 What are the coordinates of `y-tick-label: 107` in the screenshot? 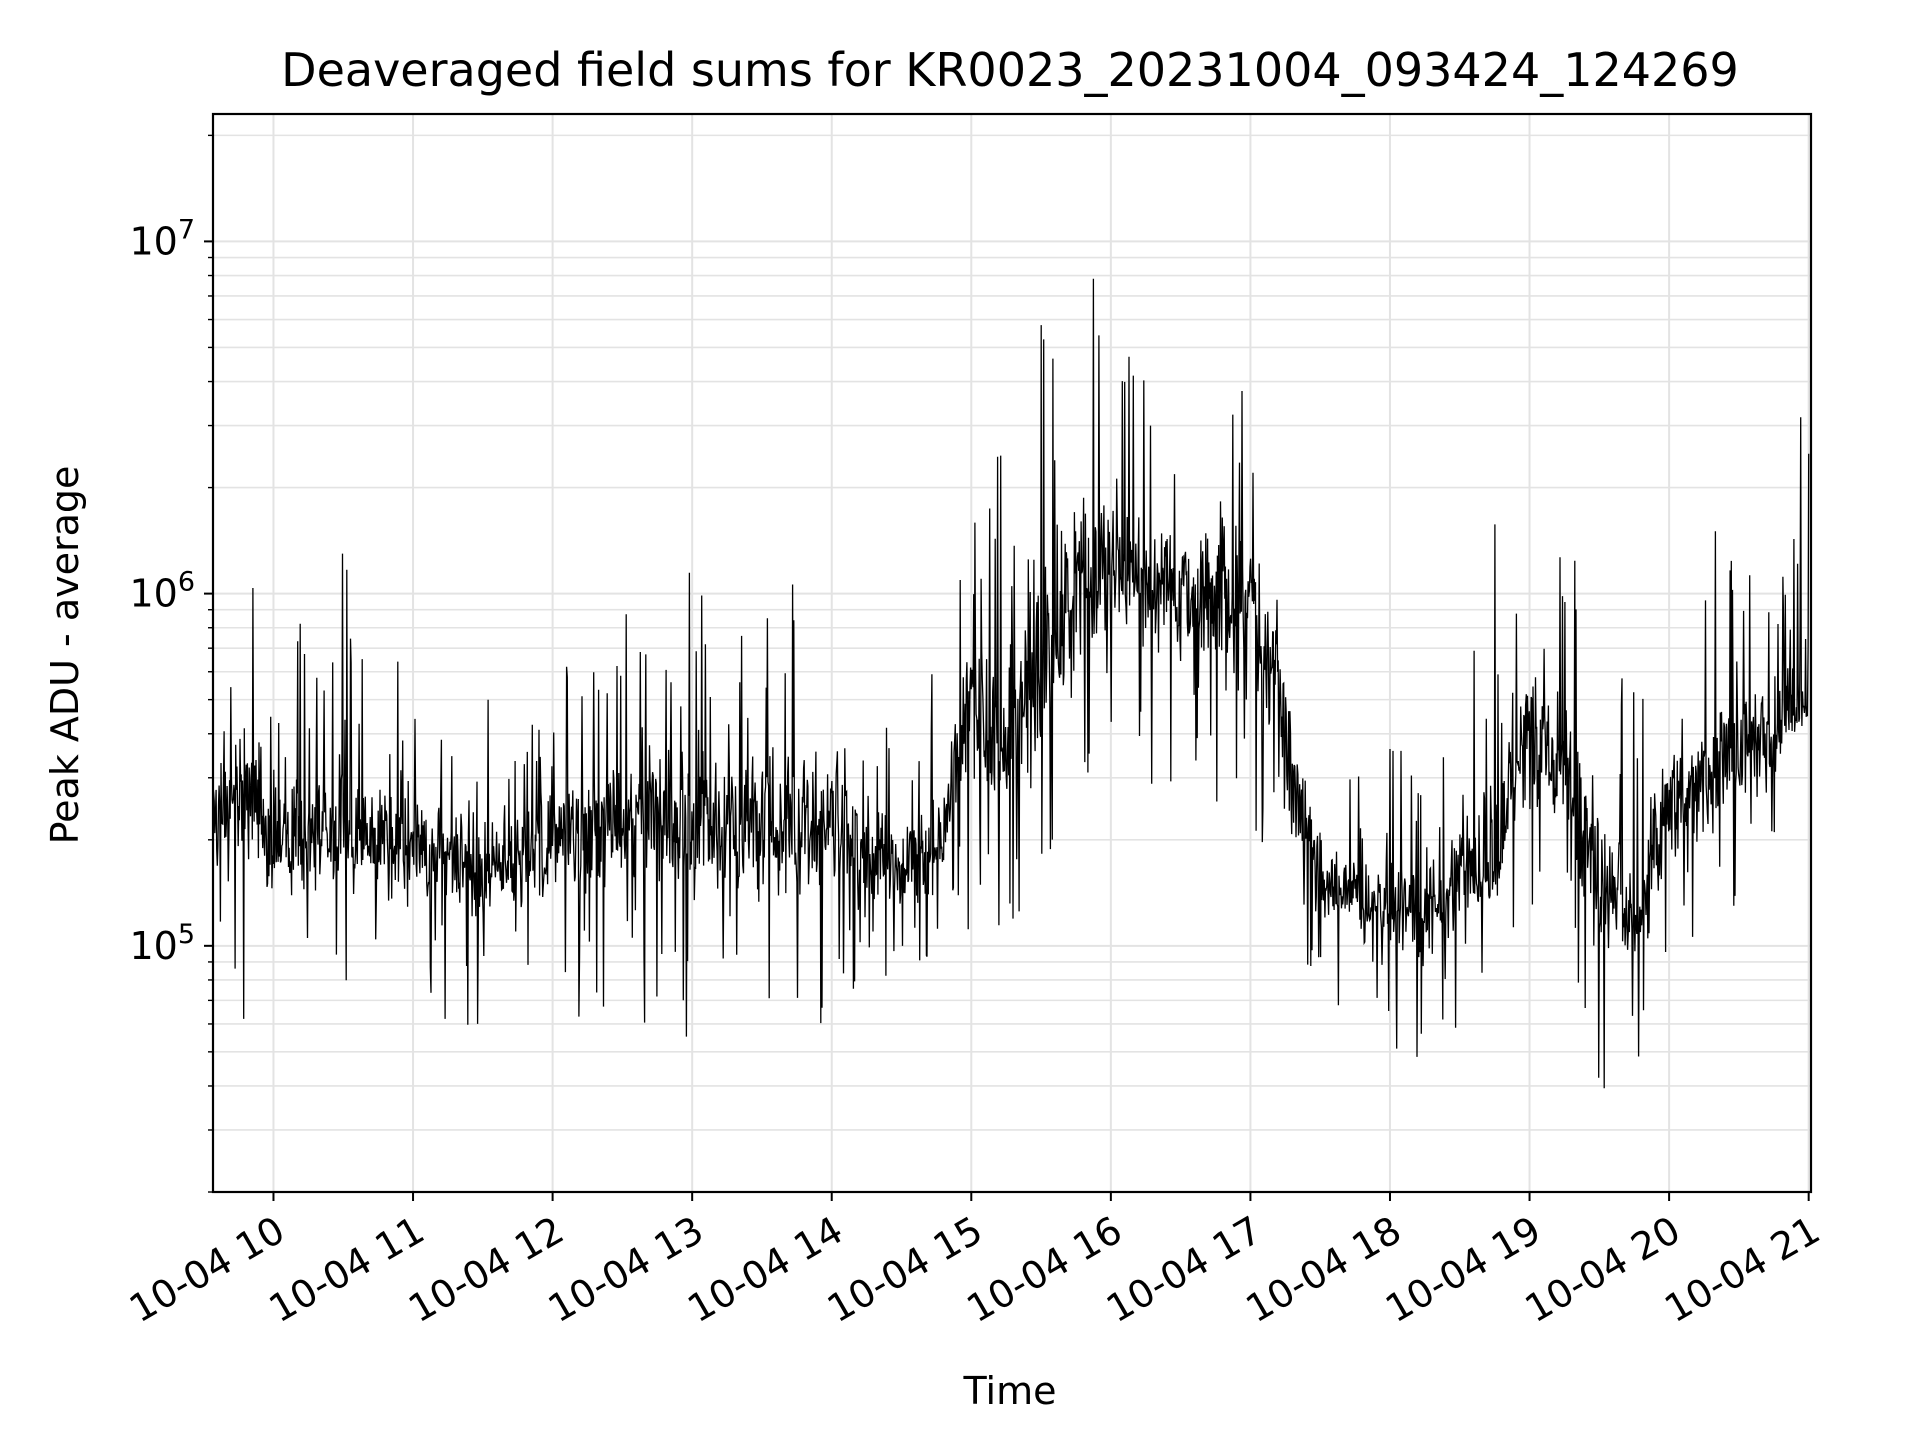 It's located at (162, 238).